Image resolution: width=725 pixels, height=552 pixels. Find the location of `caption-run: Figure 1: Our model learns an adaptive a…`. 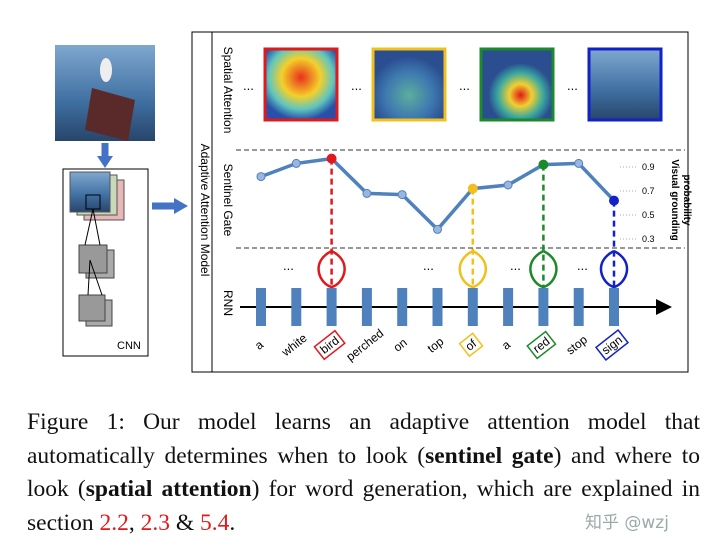

caption-run: Figure 1: Our model learns an adaptive a… is located at coordinates (363, 439).